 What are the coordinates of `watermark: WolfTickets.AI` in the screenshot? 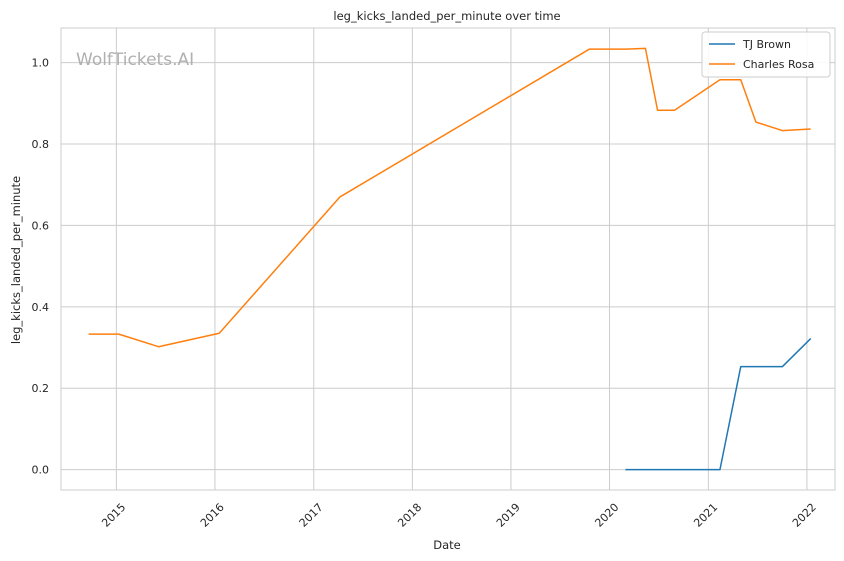 It's located at (135, 60).